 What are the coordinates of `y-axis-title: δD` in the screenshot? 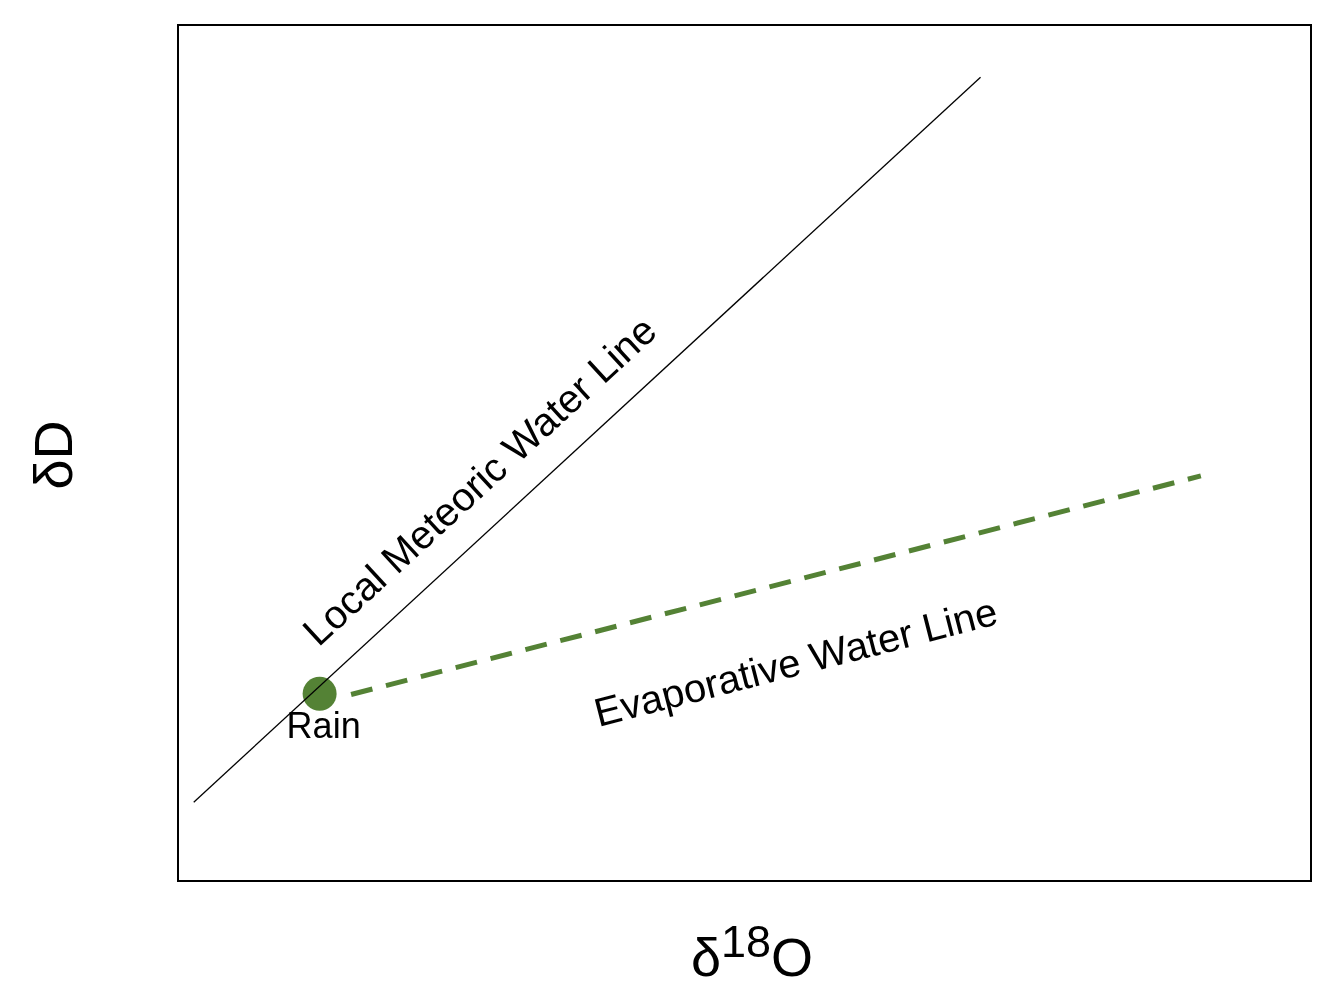 It's located at (53, 454).